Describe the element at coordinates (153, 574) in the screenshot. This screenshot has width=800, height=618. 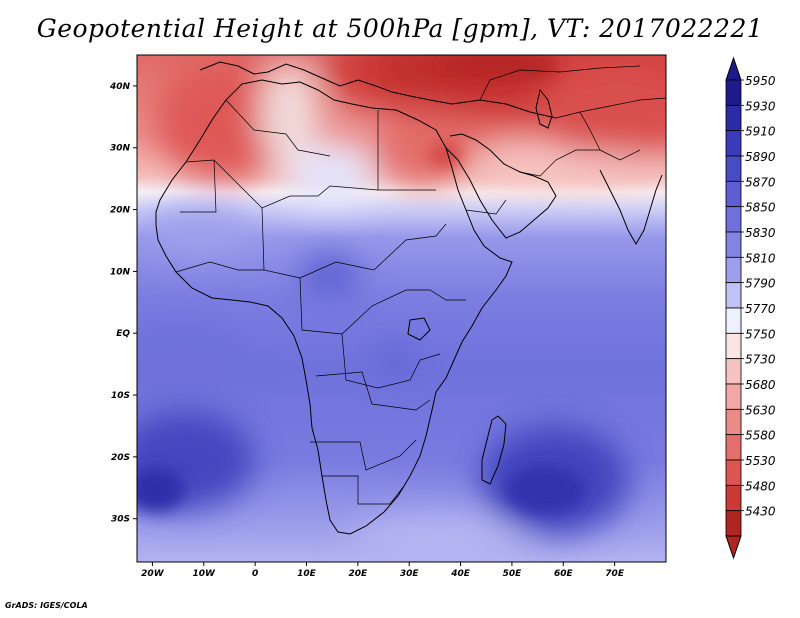
I see `lon-tick-label: 20W` at that location.